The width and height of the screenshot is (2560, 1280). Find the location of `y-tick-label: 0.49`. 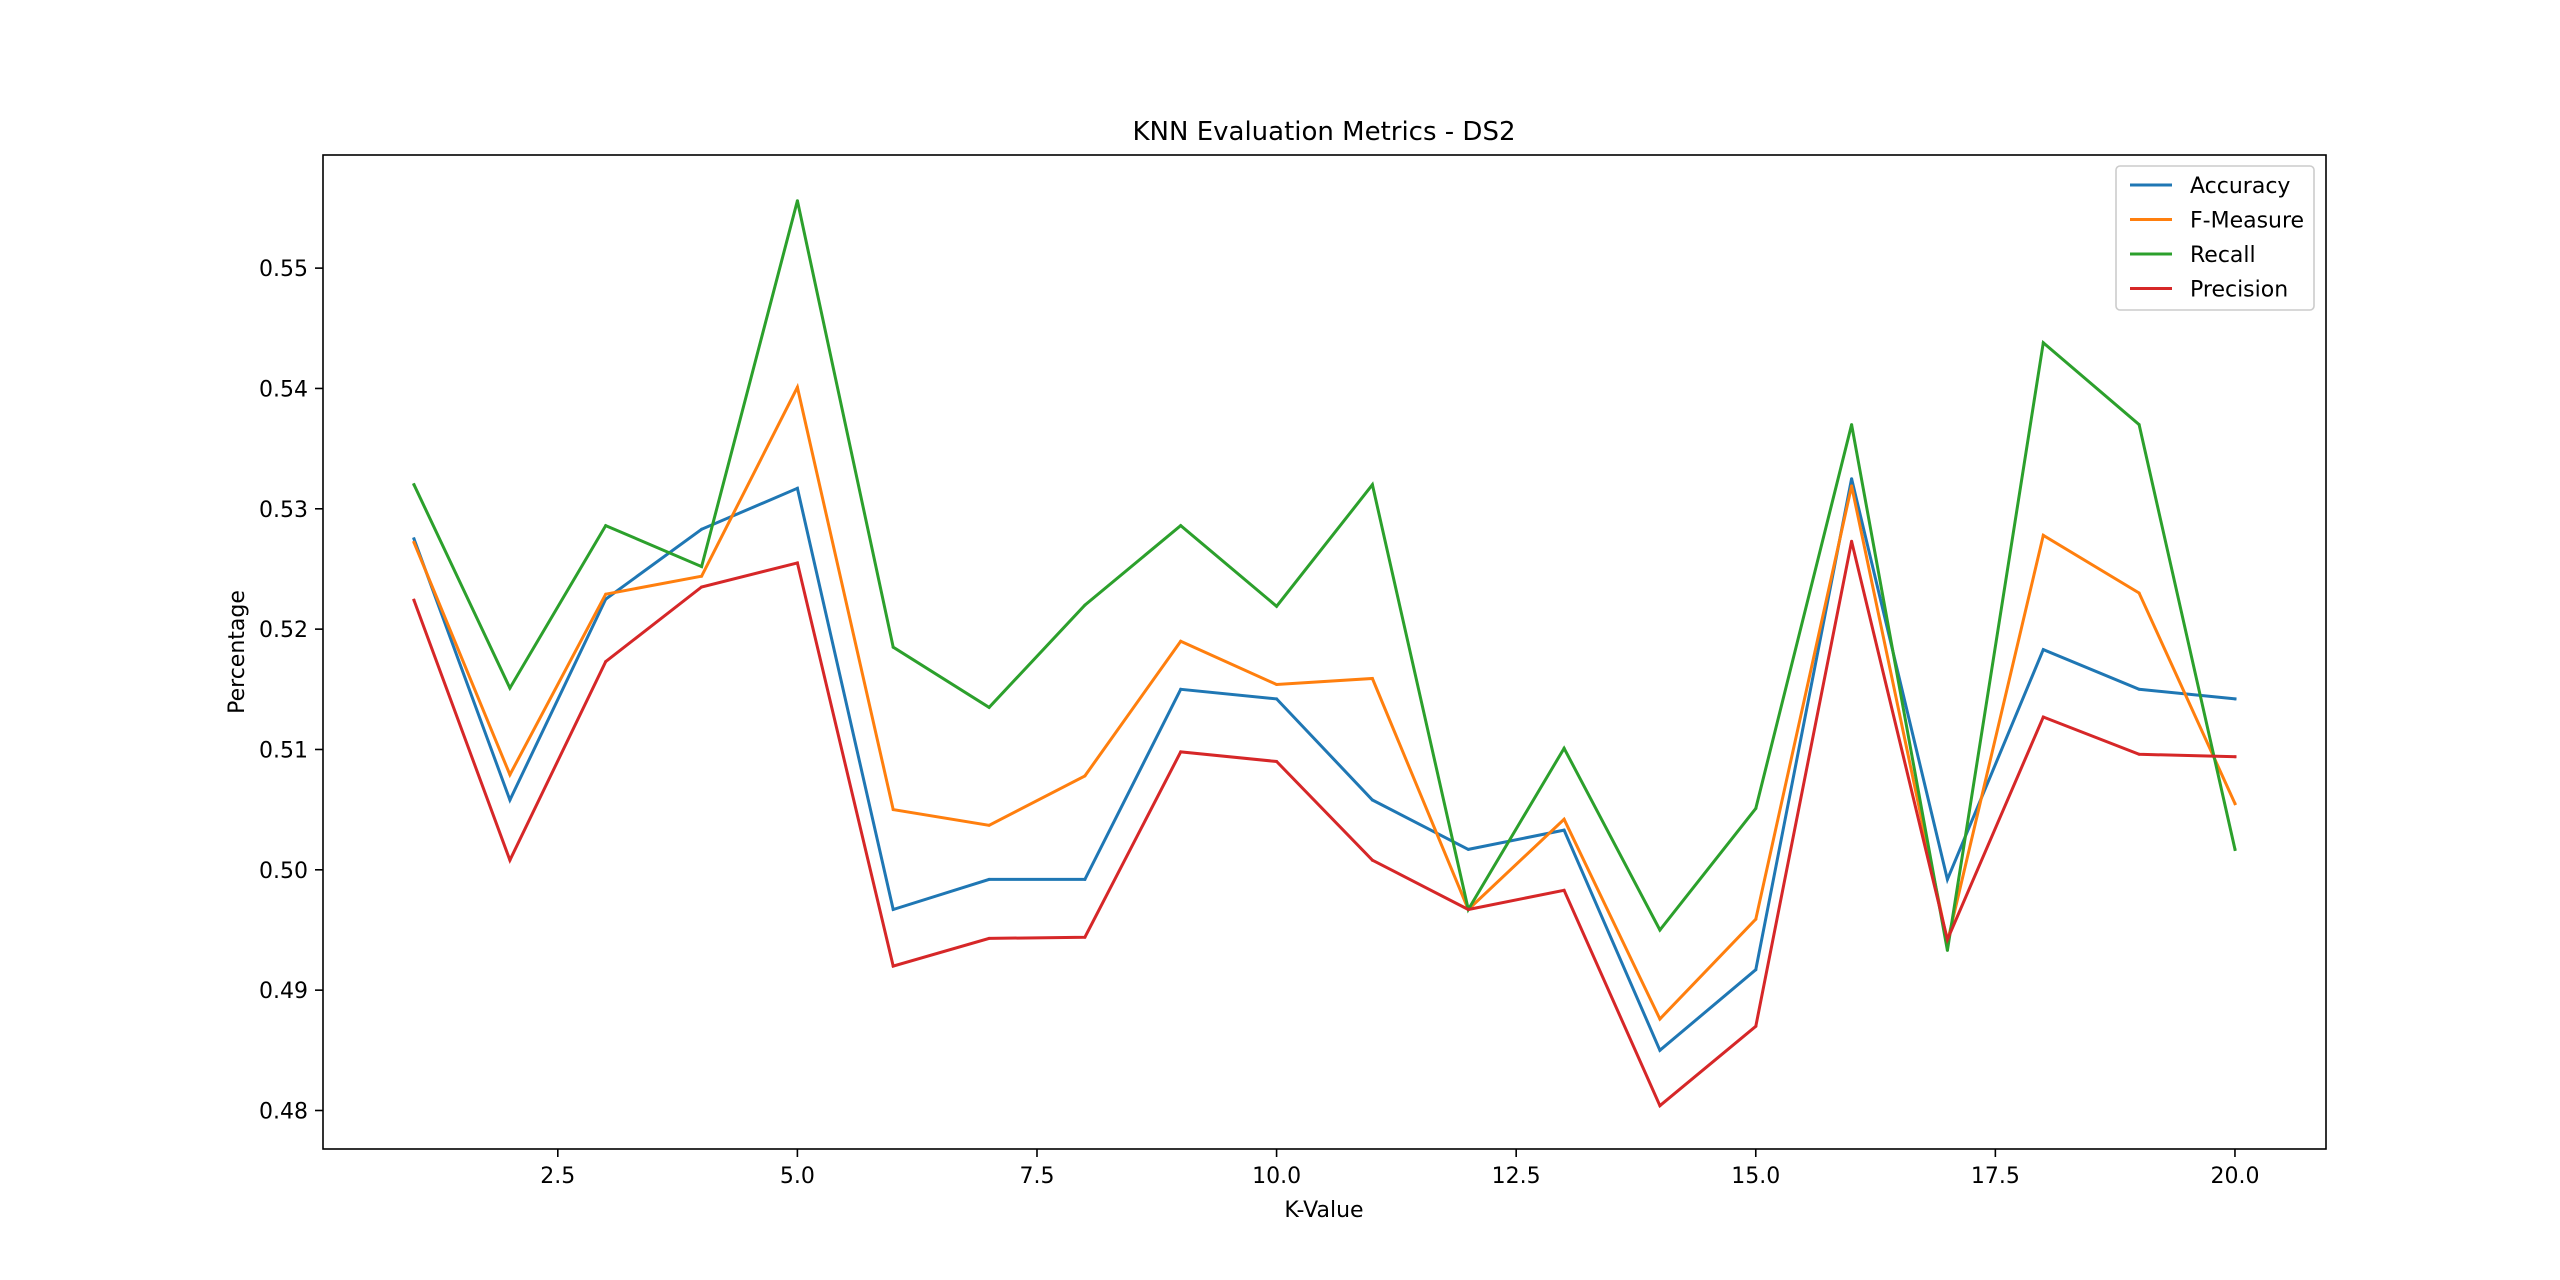

y-tick-label: 0.49 is located at coordinates (283, 991).